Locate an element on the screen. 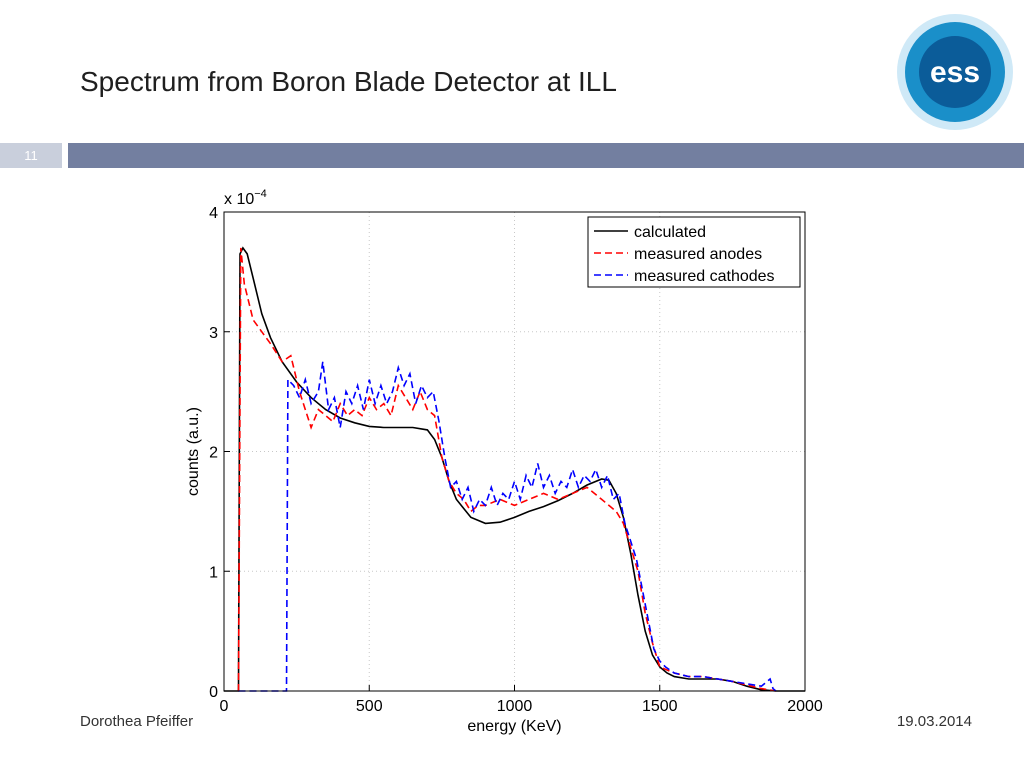 This screenshot has width=1024, height=768. legend-box is located at coordinates (694, 252).